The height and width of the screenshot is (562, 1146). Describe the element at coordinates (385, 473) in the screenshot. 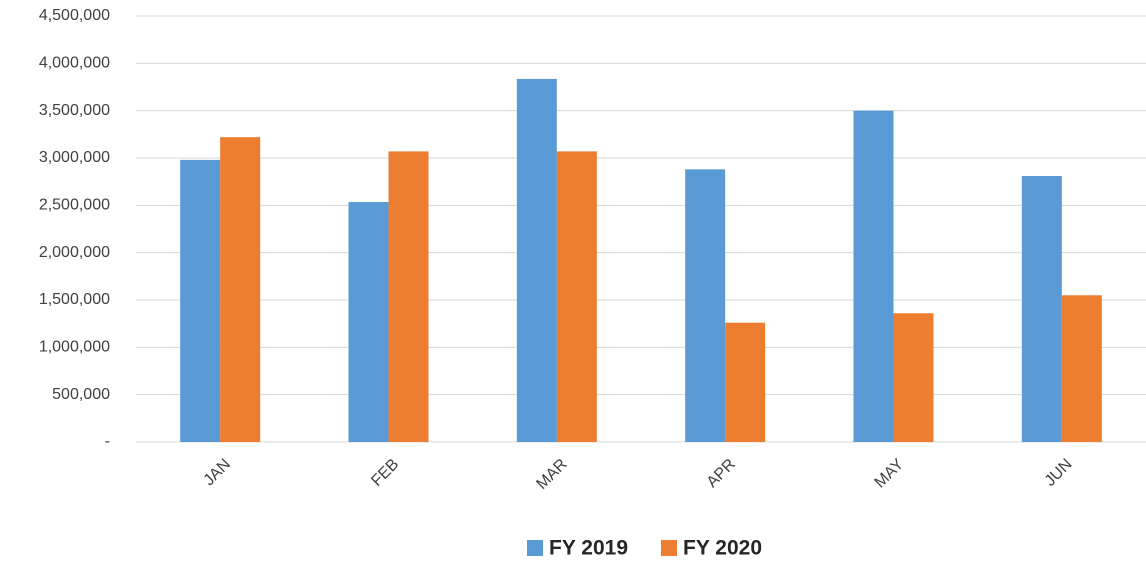

I see `x-tick-label: FEB` at that location.